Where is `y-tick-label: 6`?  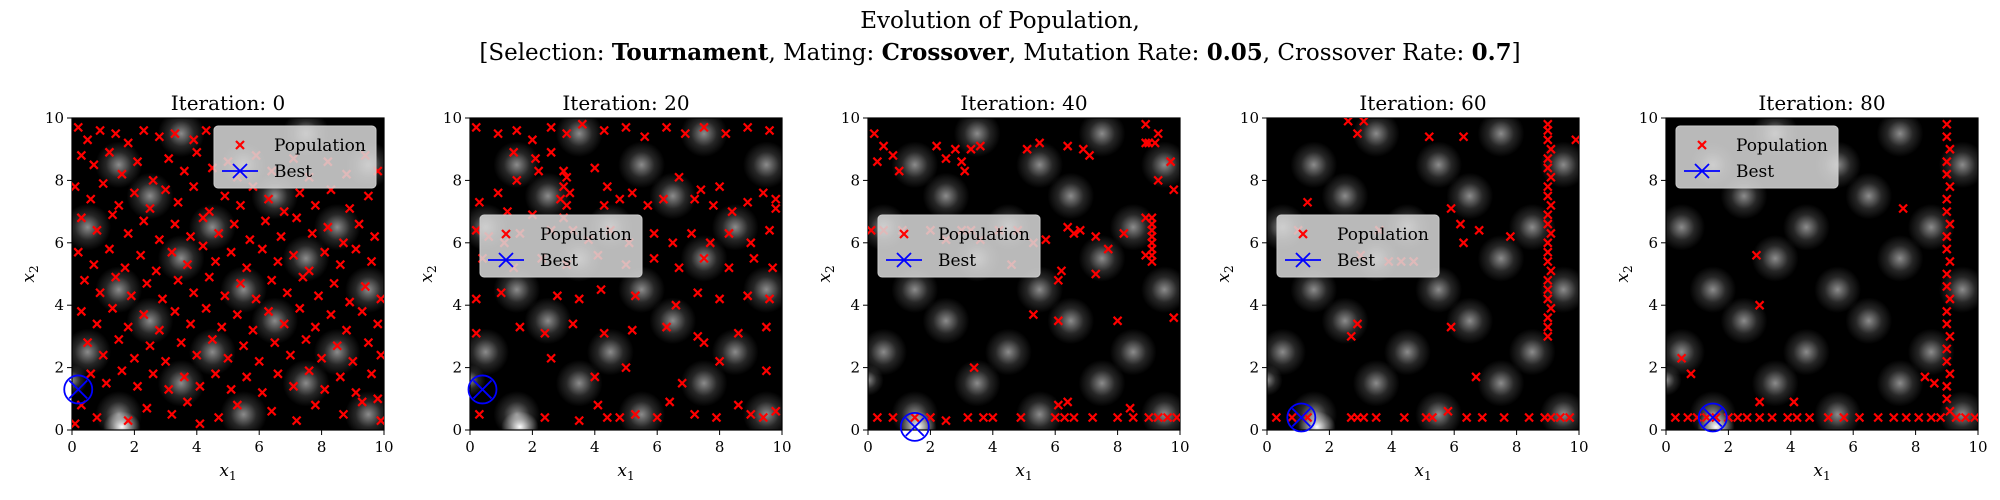 y-tick-label: 6 is located at coordinates (457, 243).